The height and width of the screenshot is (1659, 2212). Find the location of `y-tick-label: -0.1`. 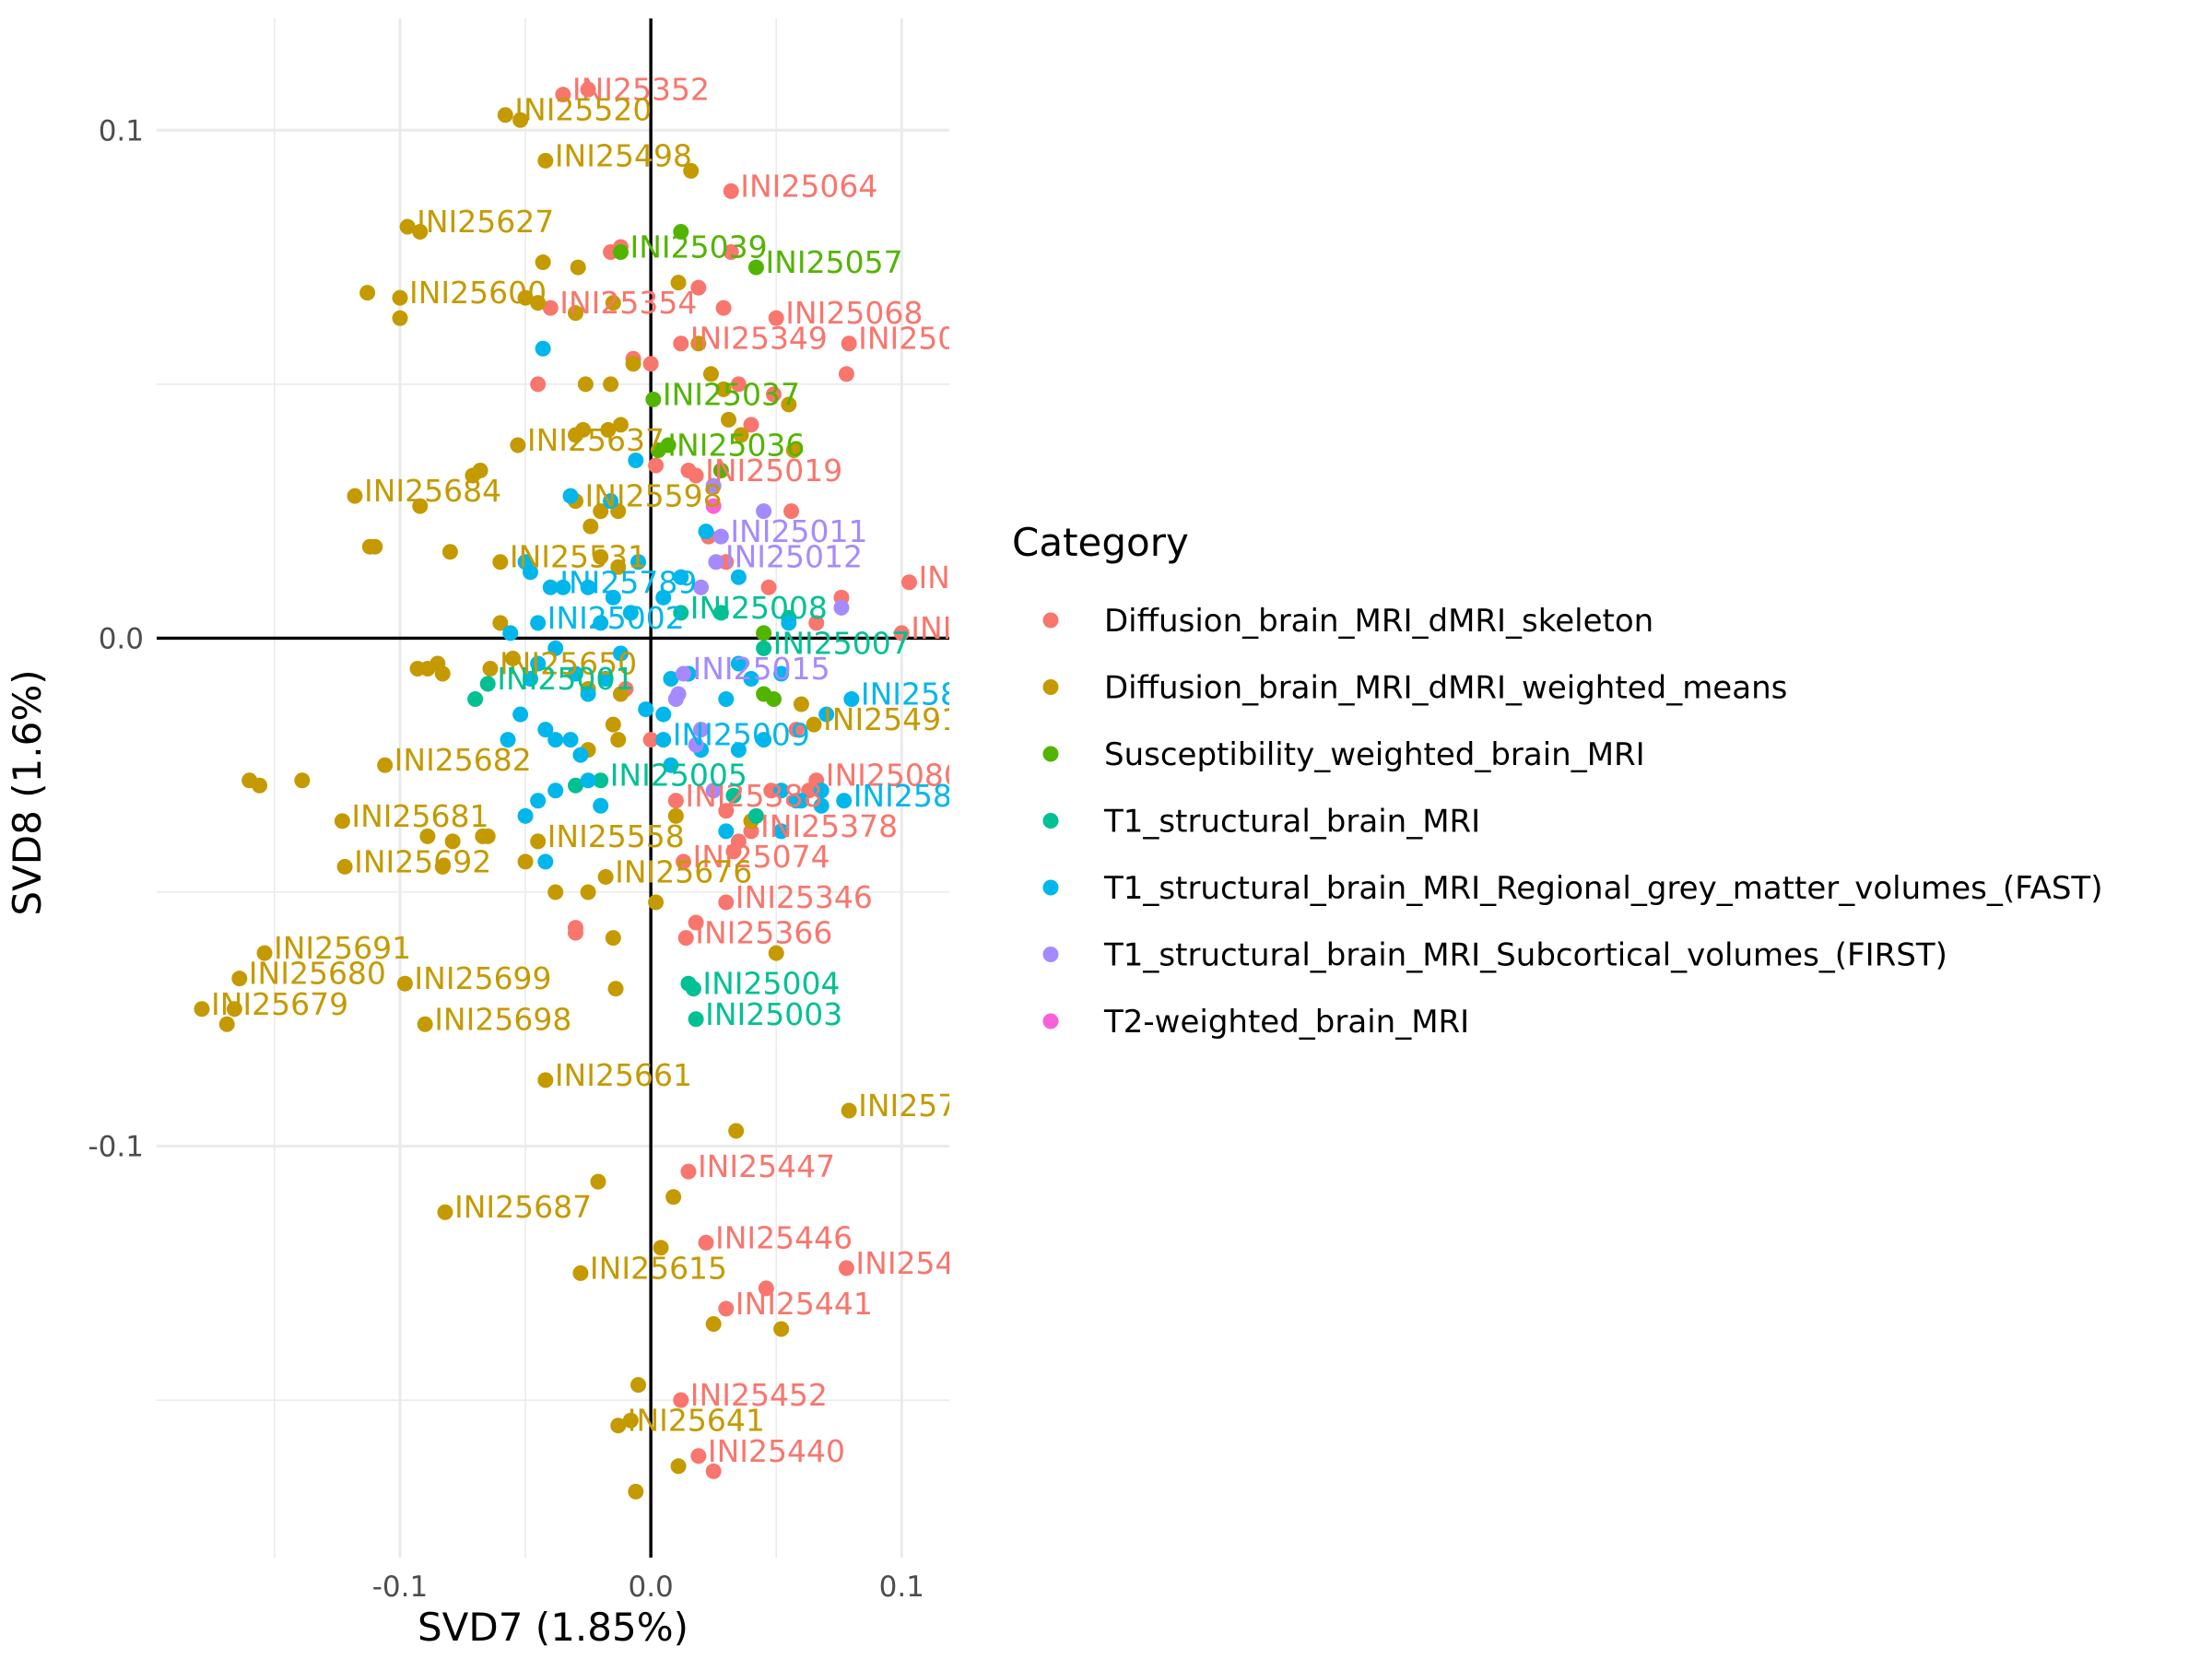

y-tick-label: -0.1 is located at coordinates (116, 1147).